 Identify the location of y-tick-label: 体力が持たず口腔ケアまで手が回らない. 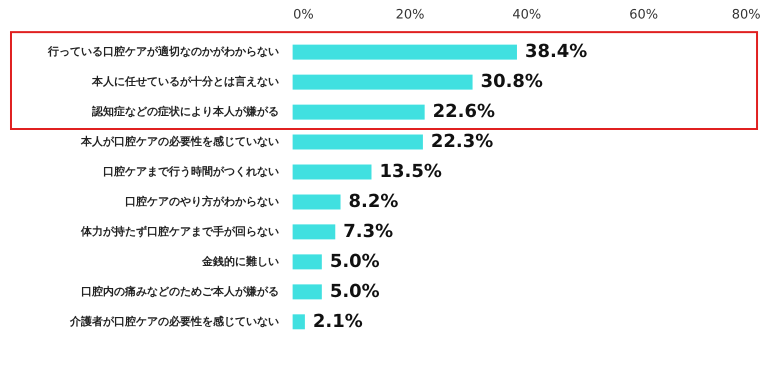
(180, 231).